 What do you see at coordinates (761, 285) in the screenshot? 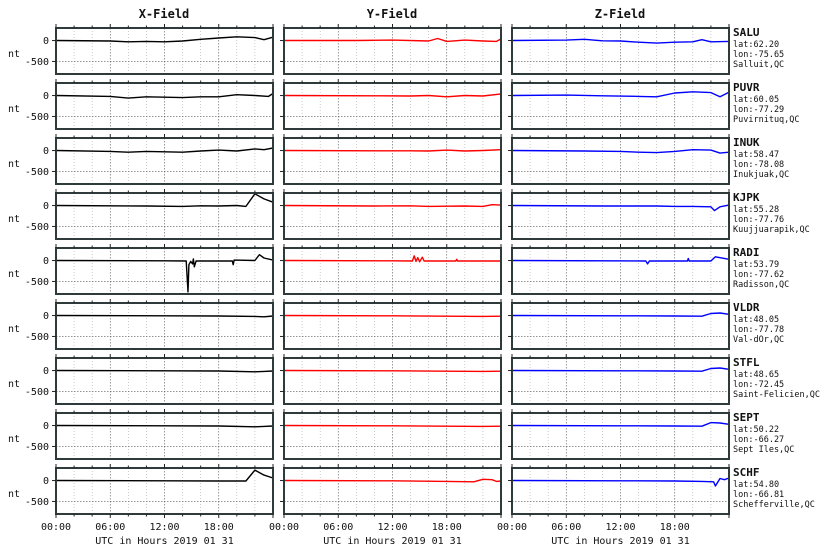
I see `station-place: Radisson,QC` at bounding box center [761, 285].